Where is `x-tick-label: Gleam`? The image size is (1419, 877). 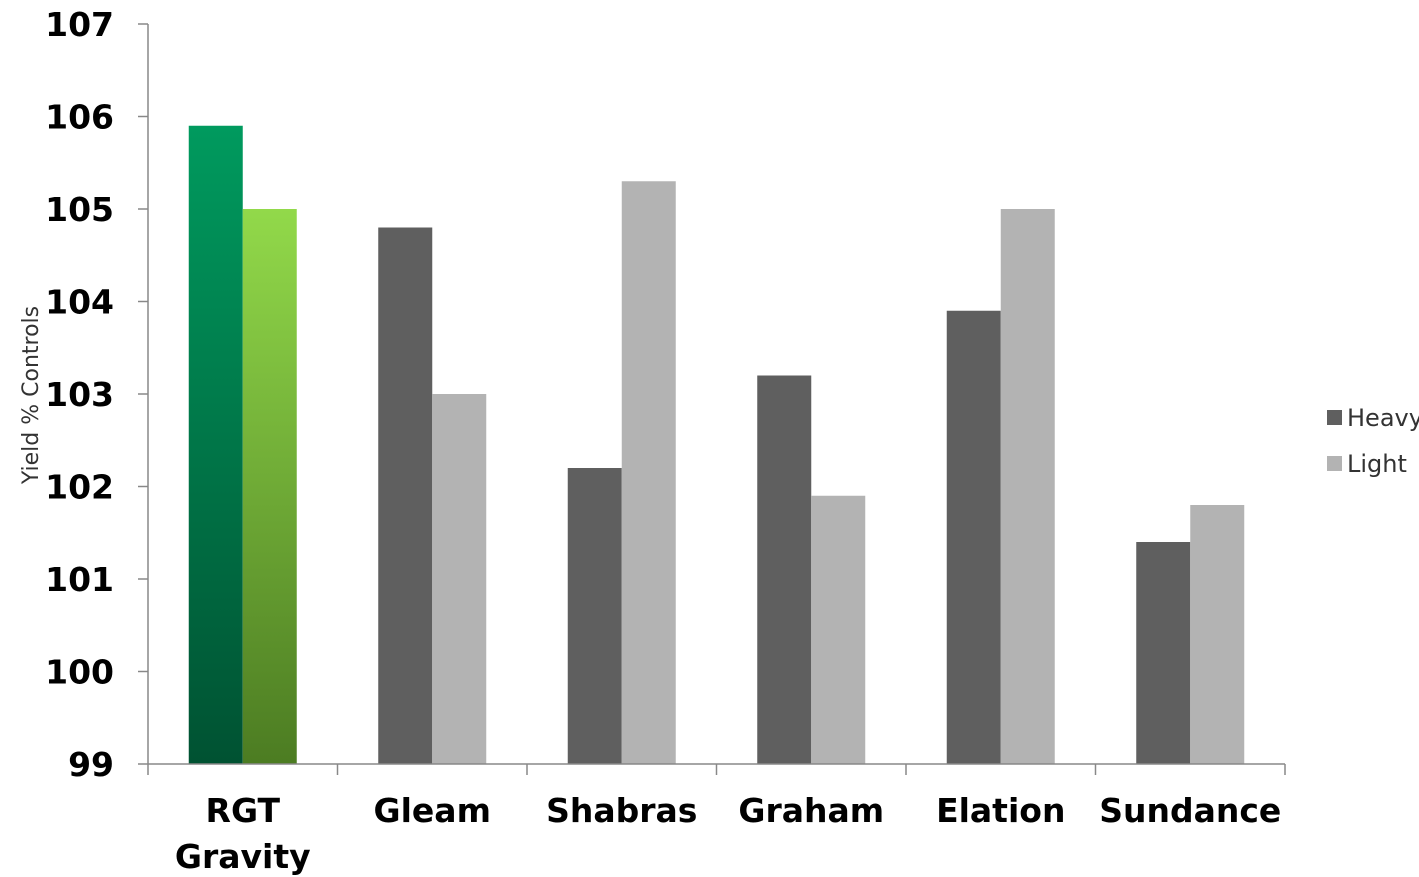
x-tick-label: Gleam is located at coordinates (432, 810).